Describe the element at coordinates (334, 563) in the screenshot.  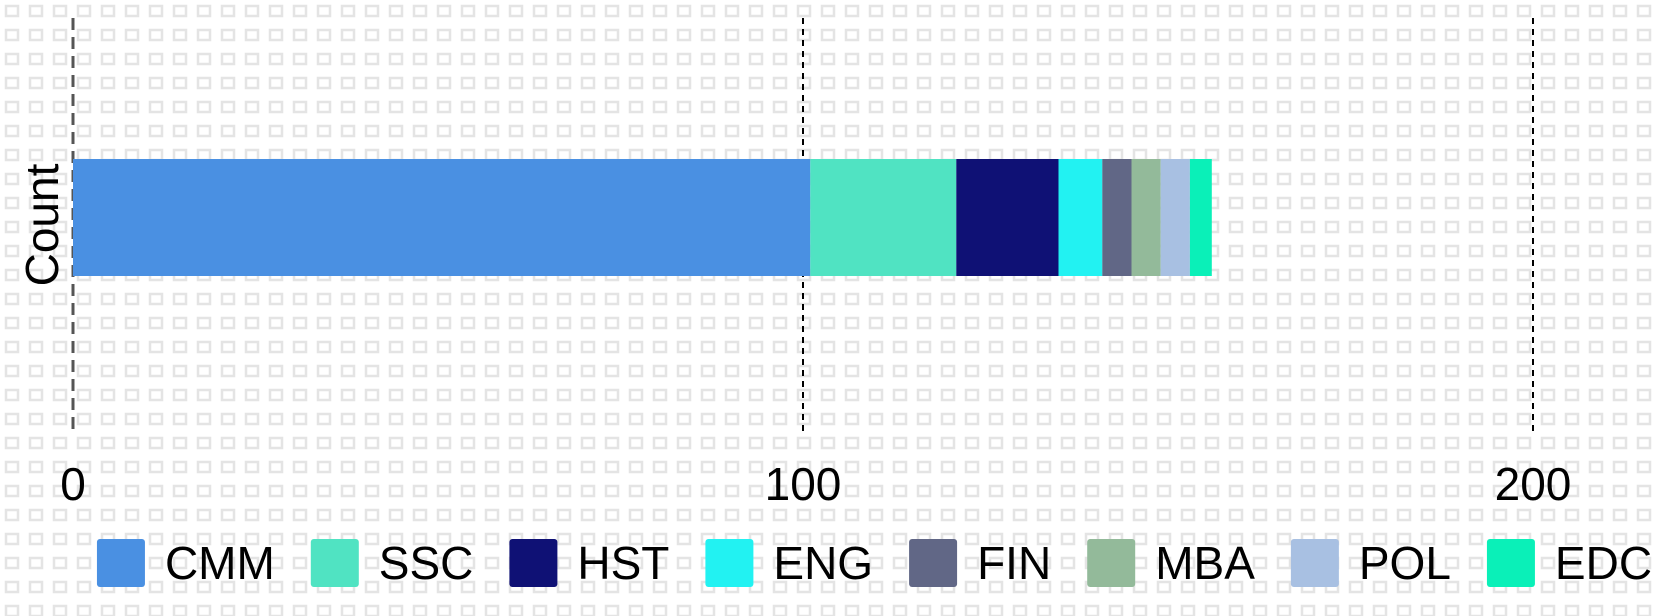
I see `legend-swatch-ssc` at that location.